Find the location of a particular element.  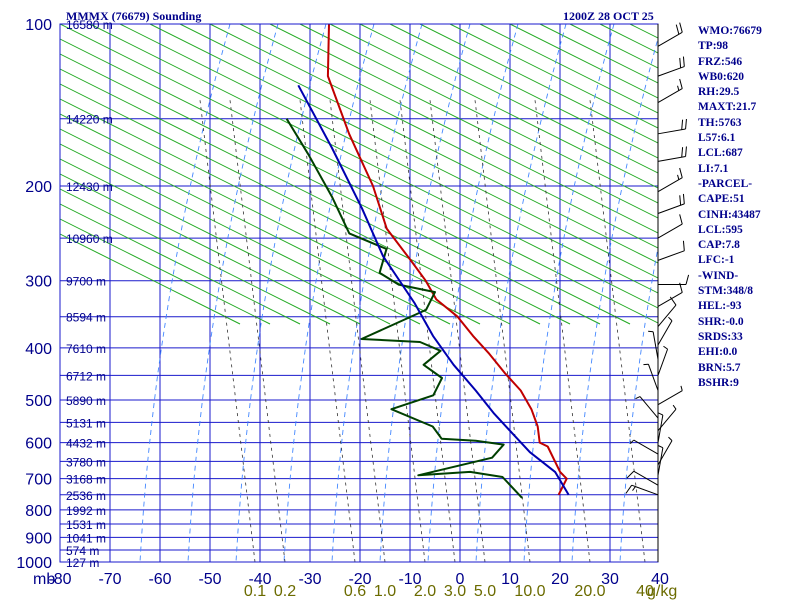

stat-line: SRDS:33 is located at coordinates (720, 336).